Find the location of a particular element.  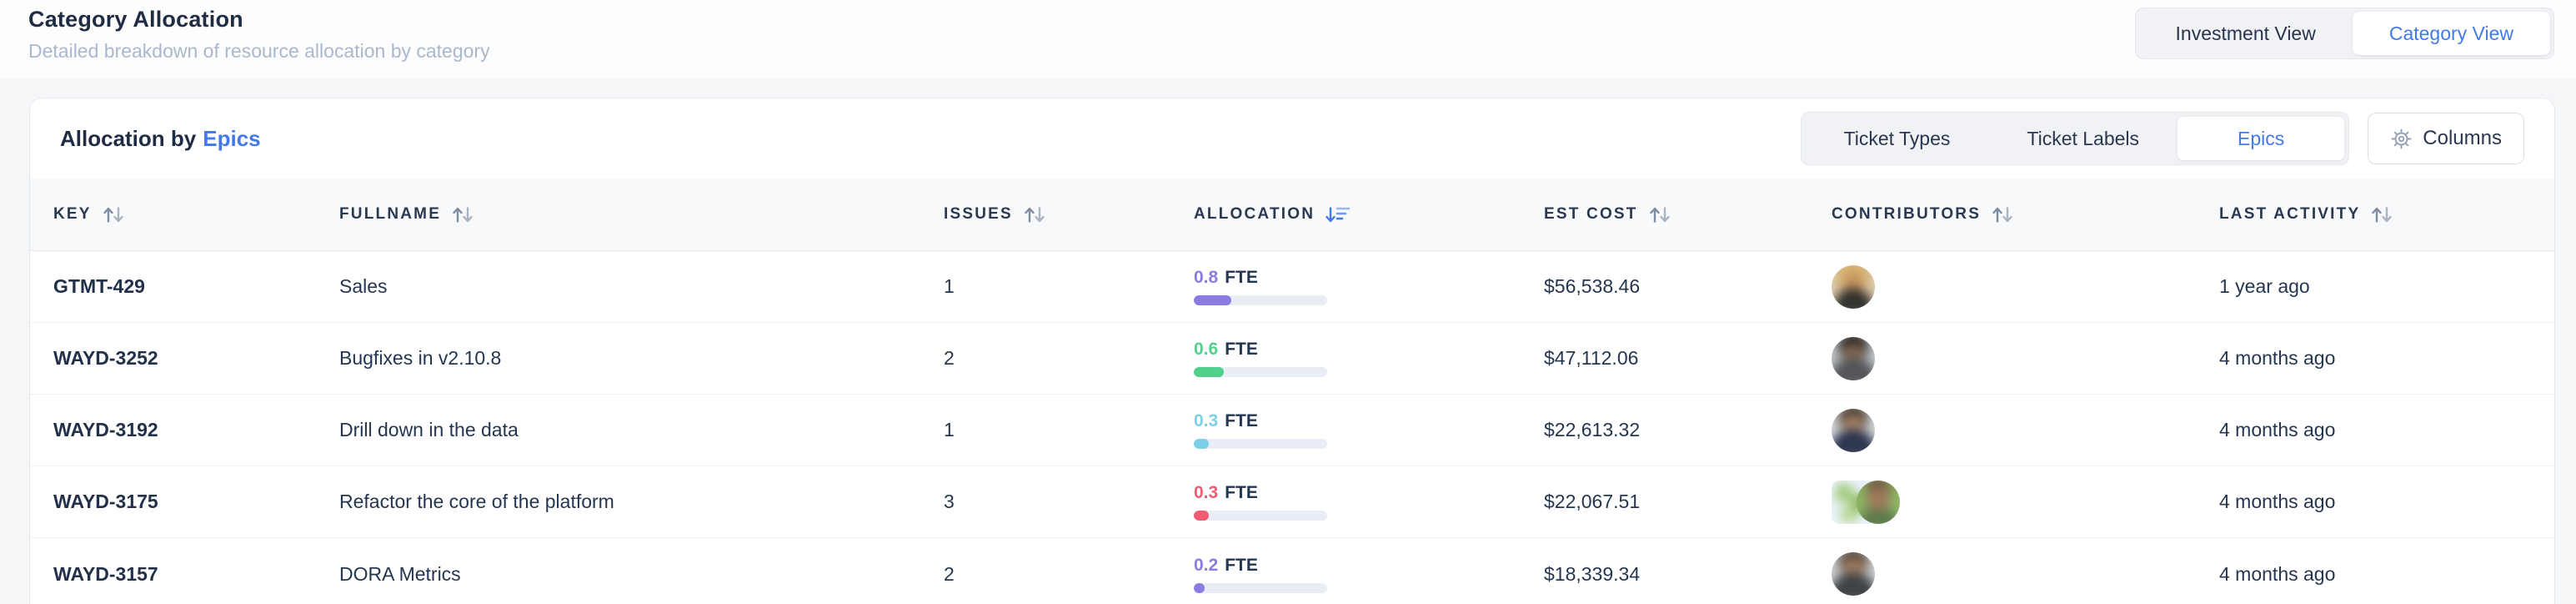

column-header-label: Last Activity is located at coordinates (2290, 214).